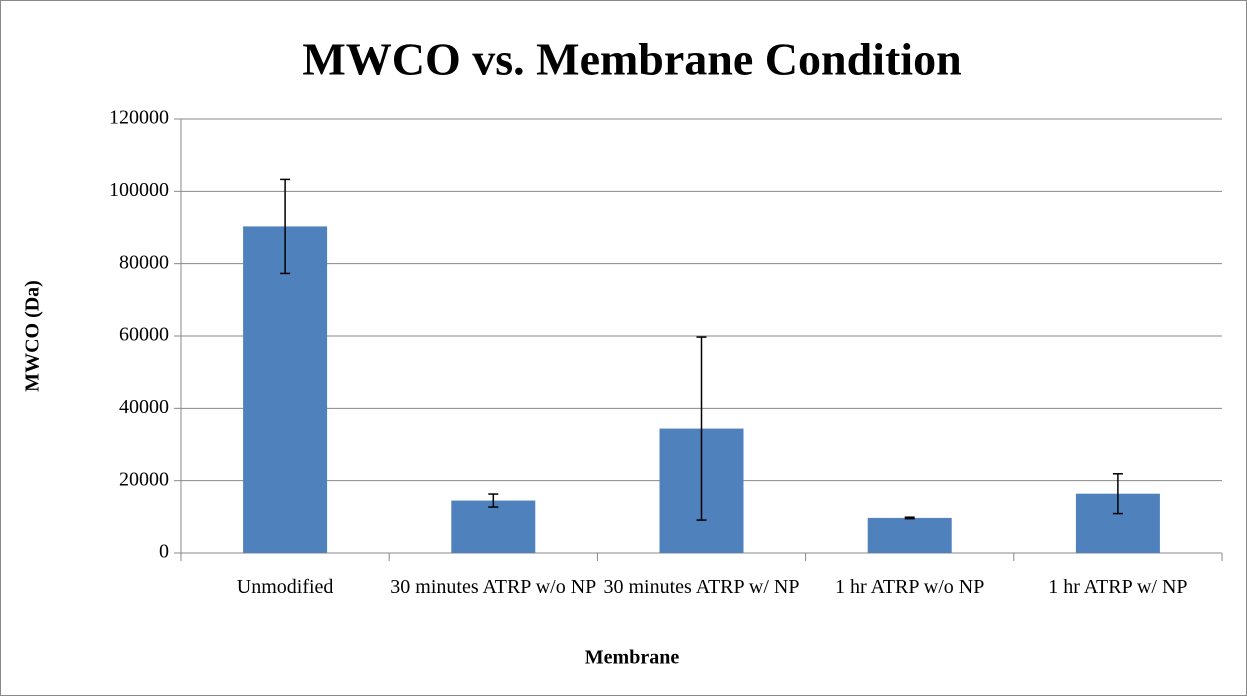 The height and width of the screenshot is (696, 1247). What do you see at coordinates (139, 190) in the screenshot?
I see `y-tick-label: 100000` at bounding box center [139, 190].